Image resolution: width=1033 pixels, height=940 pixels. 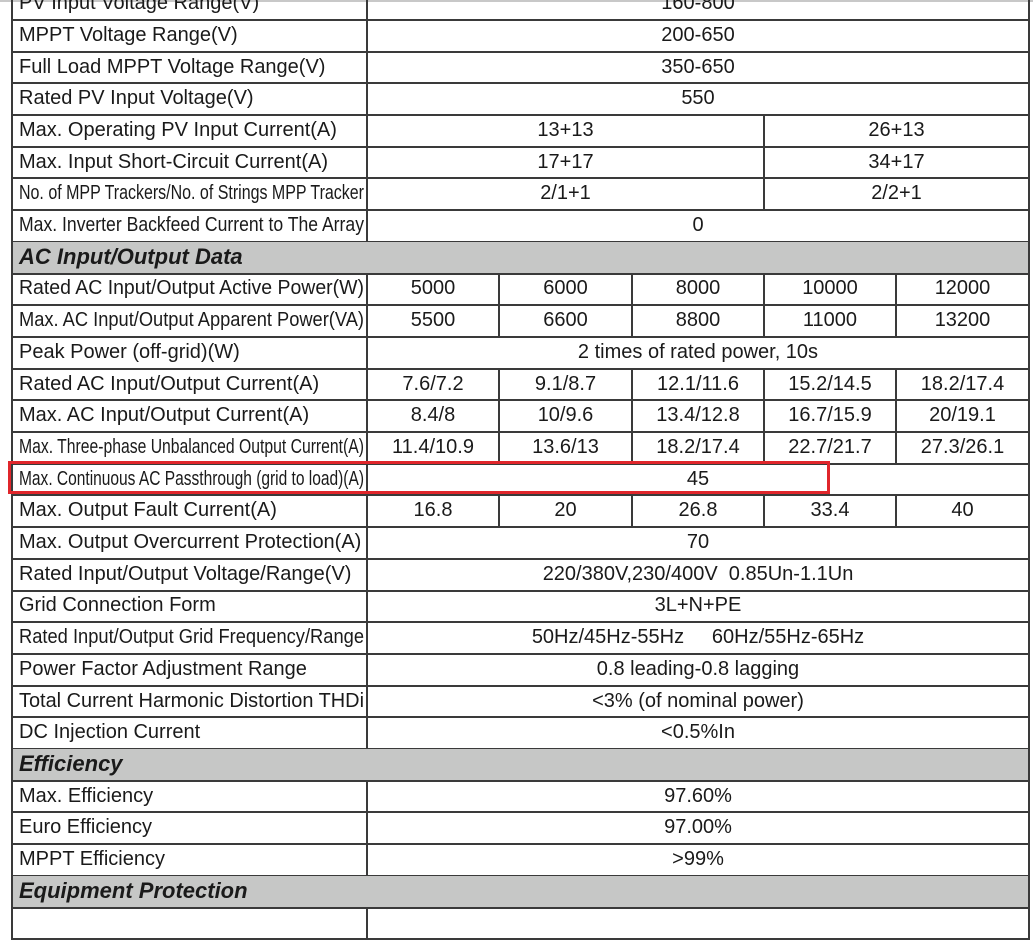 I want to click on row-value: 16.7/15.9, so click(x=831, y=417).